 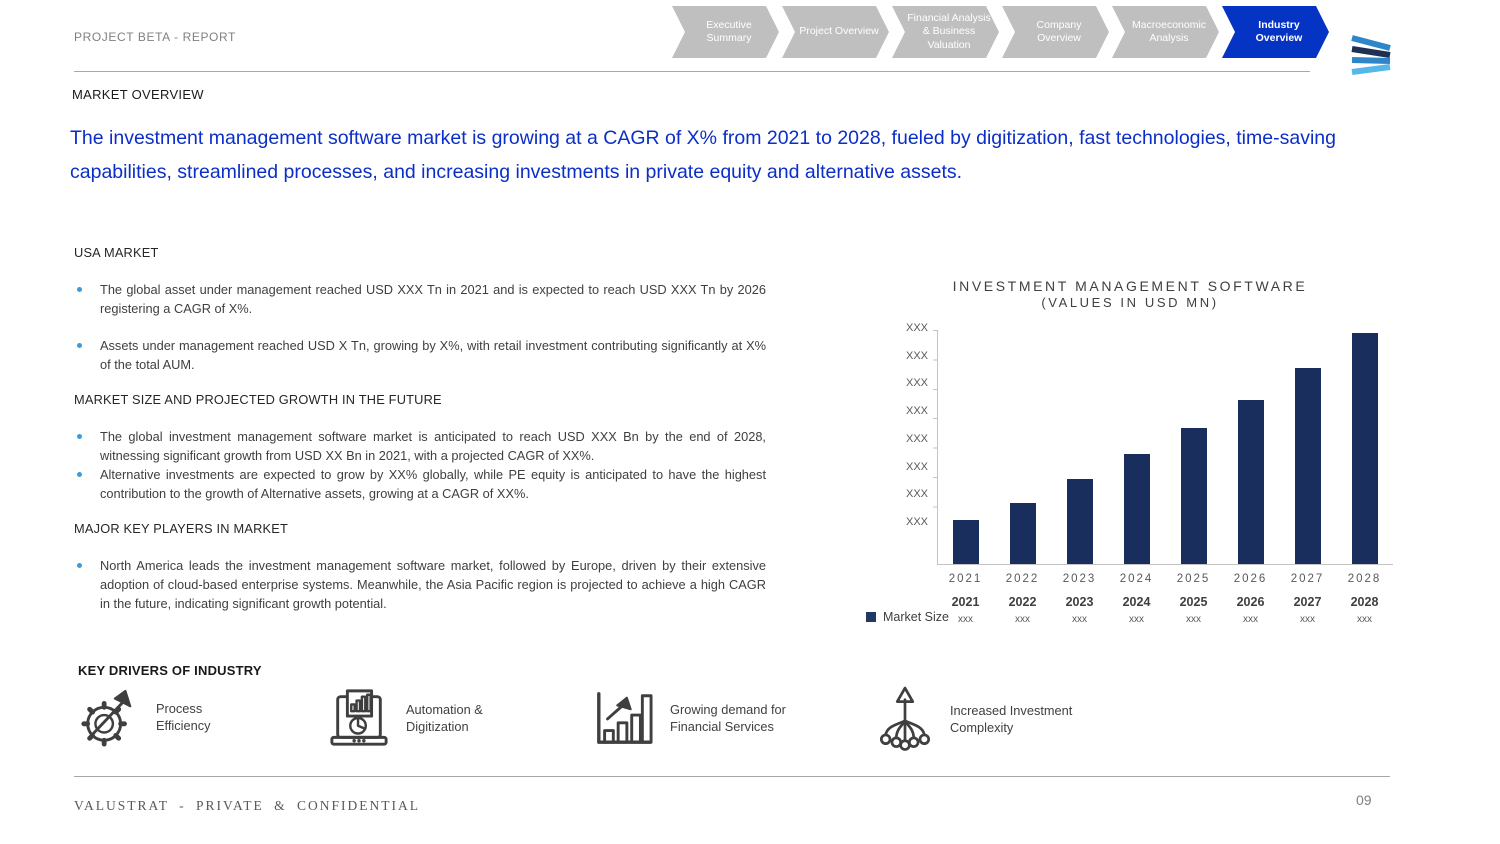 I want to click on nav-tab: Executive Summary, so click(x=725, y=32).